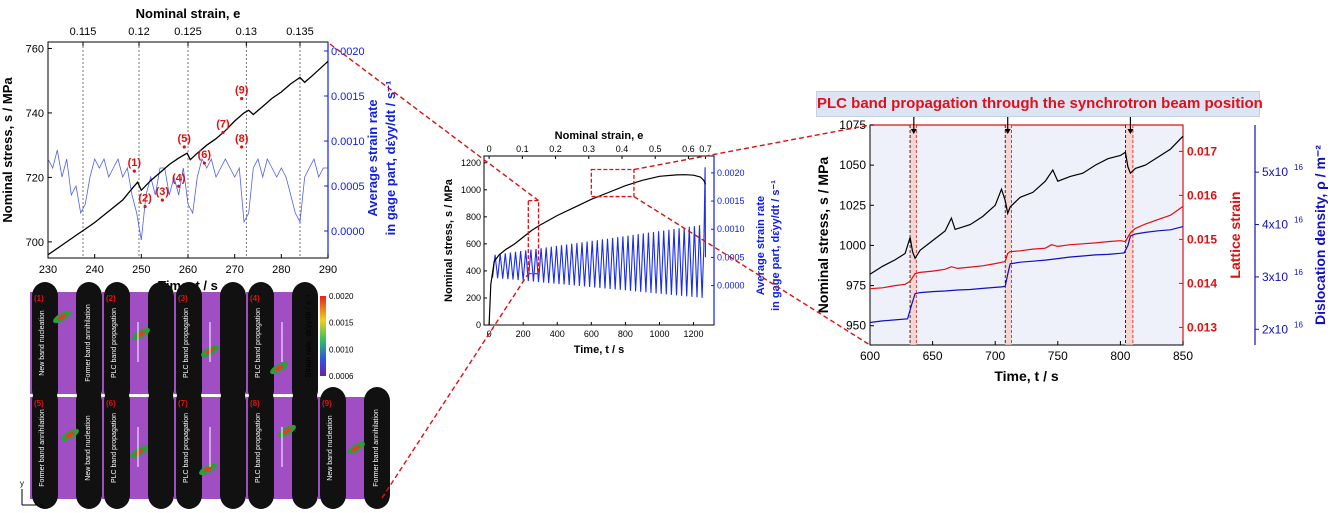 Image resolution: width=1333 pixels, height=513 pixels. I want to click on right-y3-tick-label: 4x10, so click(1275, 225).